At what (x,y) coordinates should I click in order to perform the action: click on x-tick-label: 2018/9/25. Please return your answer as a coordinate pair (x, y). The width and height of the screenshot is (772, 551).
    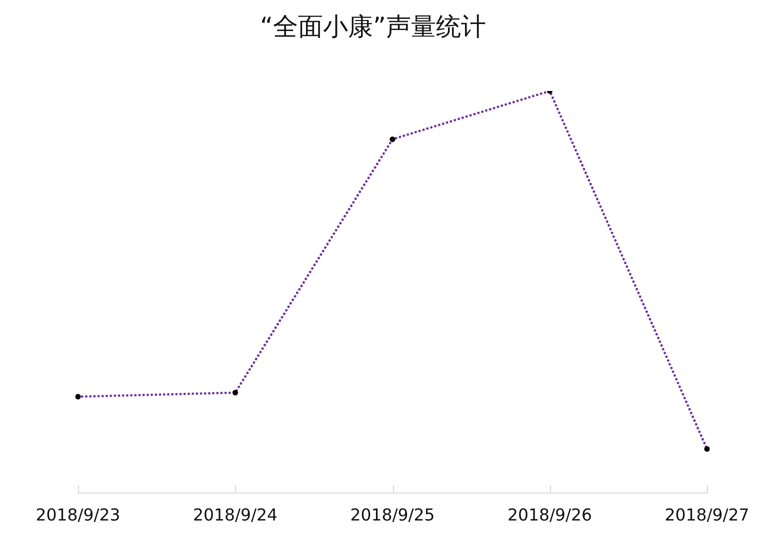
    Looking at the image, I should click on (392, 514).